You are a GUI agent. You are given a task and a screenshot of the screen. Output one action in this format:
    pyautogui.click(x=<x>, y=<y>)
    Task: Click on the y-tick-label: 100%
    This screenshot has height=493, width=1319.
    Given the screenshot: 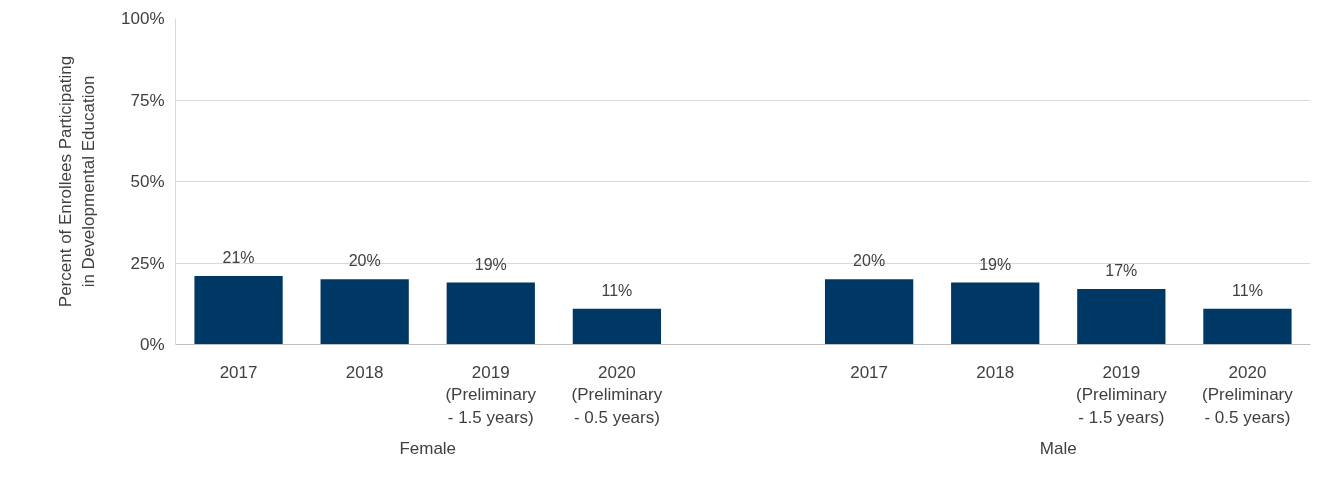 What is the action you would take?
    pyautogui.click(x=143, y=18)
    